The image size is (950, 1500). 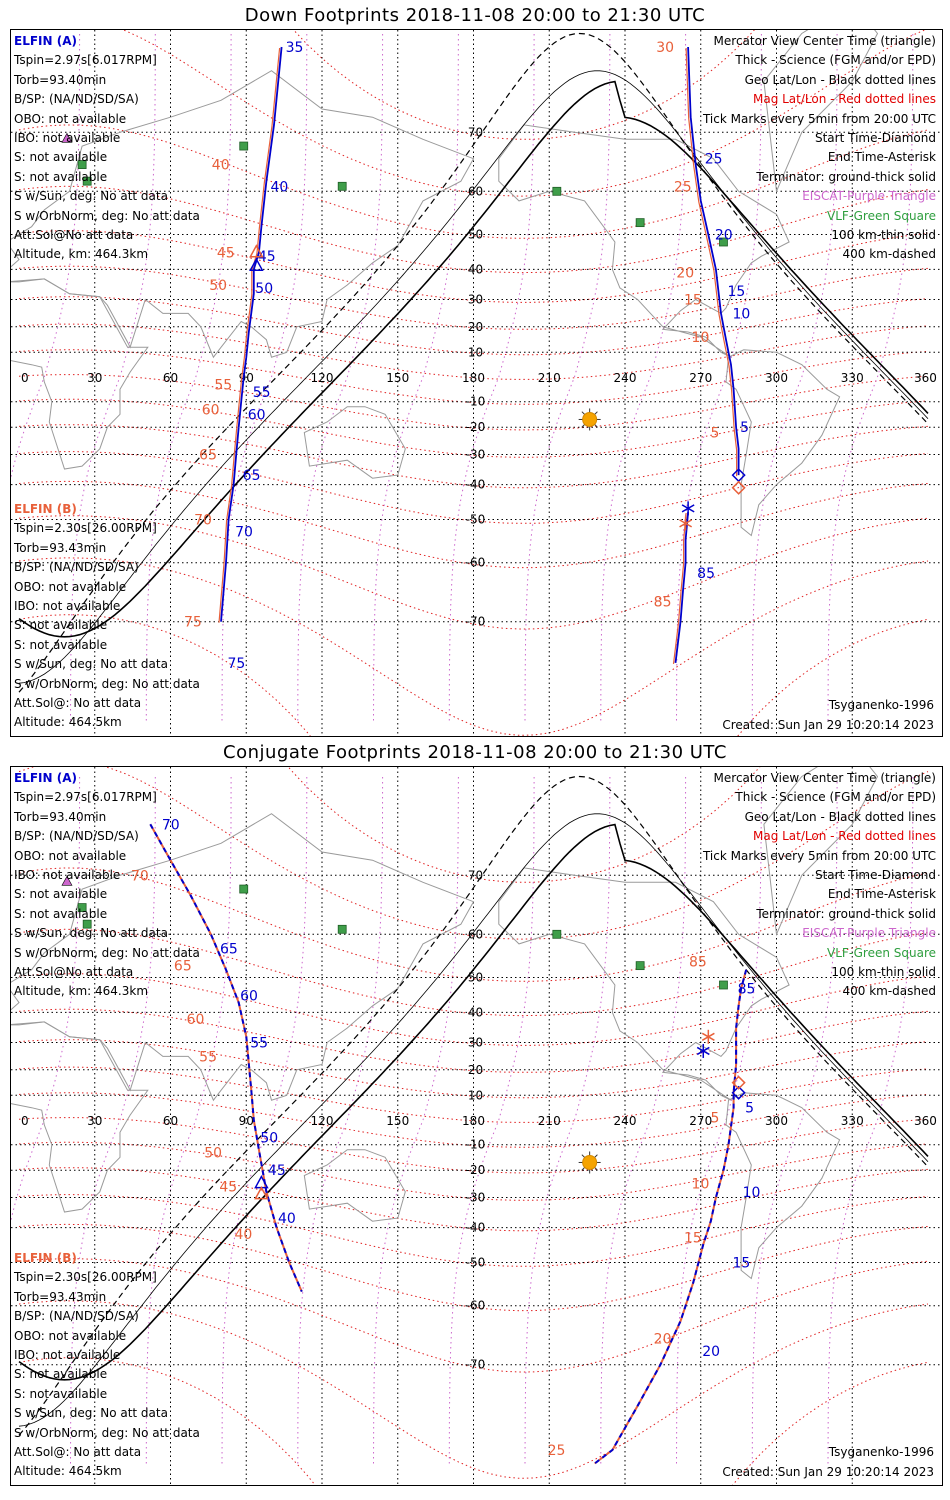 What do you see at coordinates (476, 1197) in the screenshot?
I see `lat-tick-label: -30` at bounding box center [476, 1197].